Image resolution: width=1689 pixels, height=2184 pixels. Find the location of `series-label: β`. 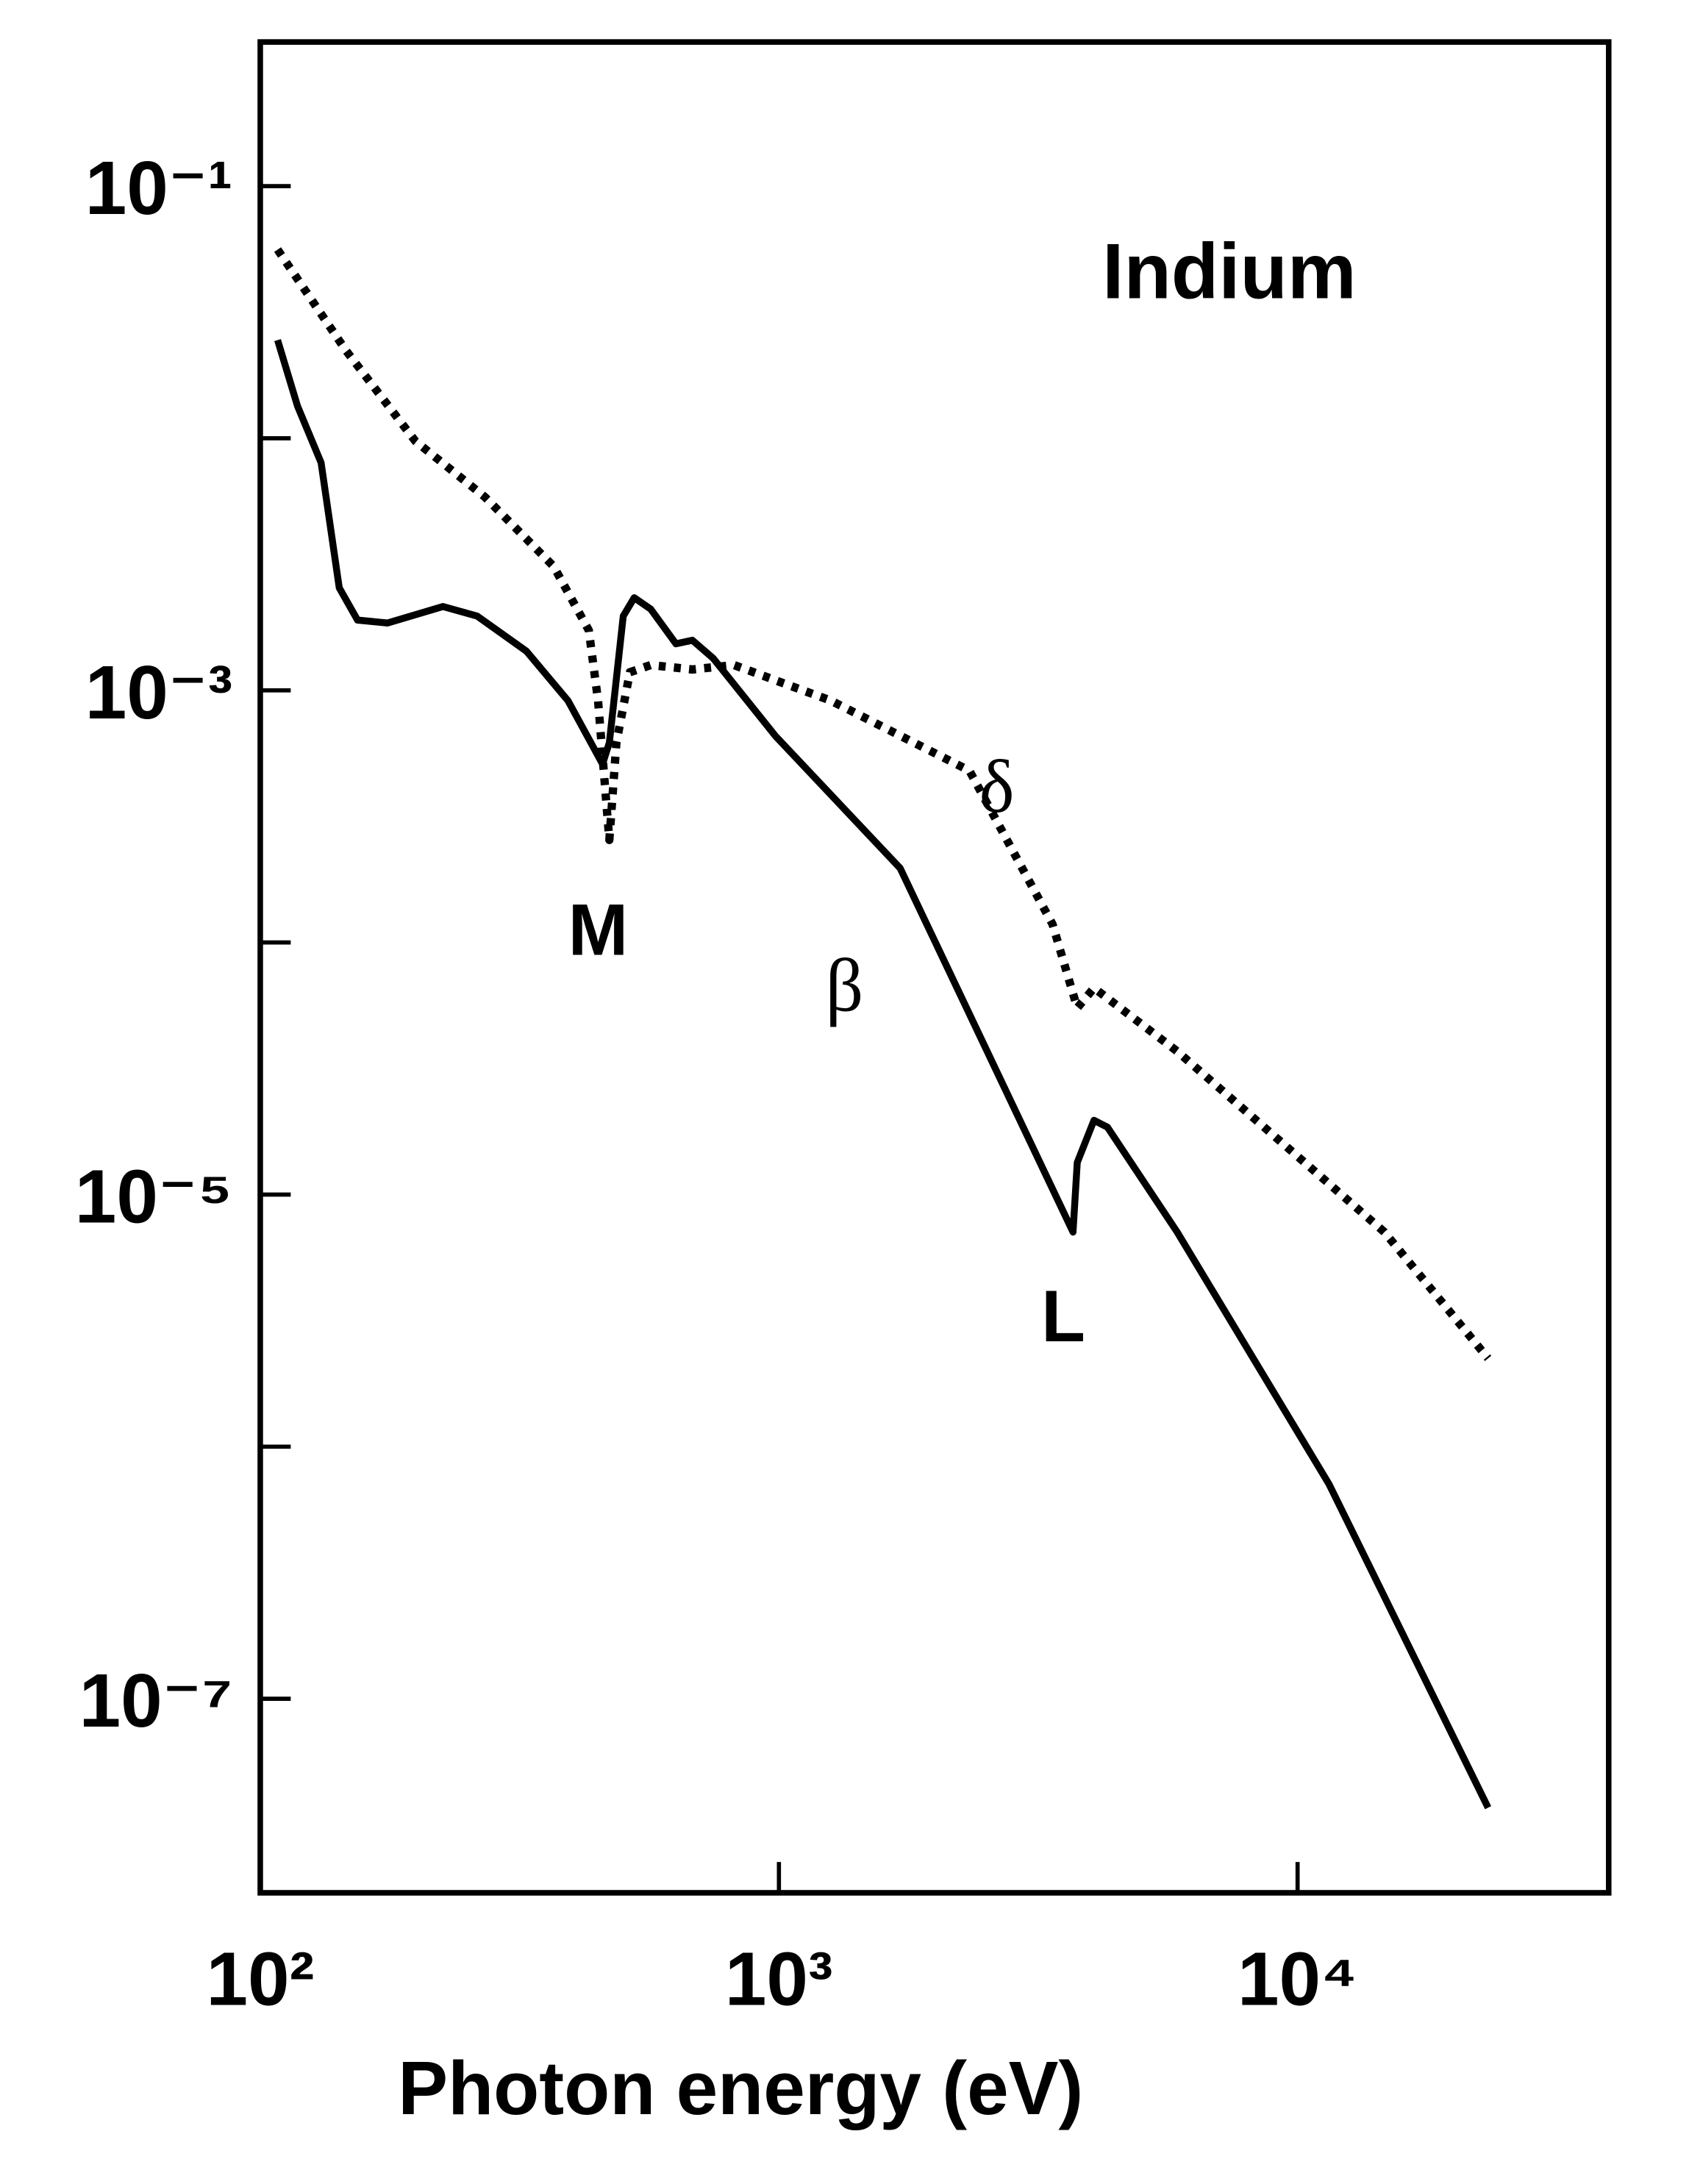

series-label: β is located at coordinates (845, 986).